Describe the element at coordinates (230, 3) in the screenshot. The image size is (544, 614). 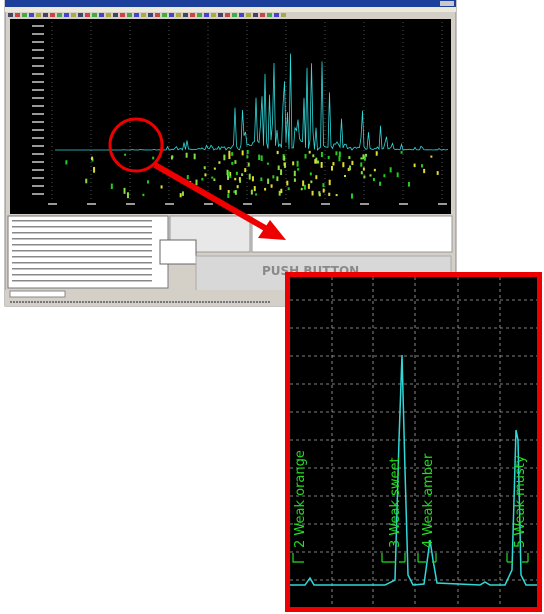
I see `title-bar` at that location.